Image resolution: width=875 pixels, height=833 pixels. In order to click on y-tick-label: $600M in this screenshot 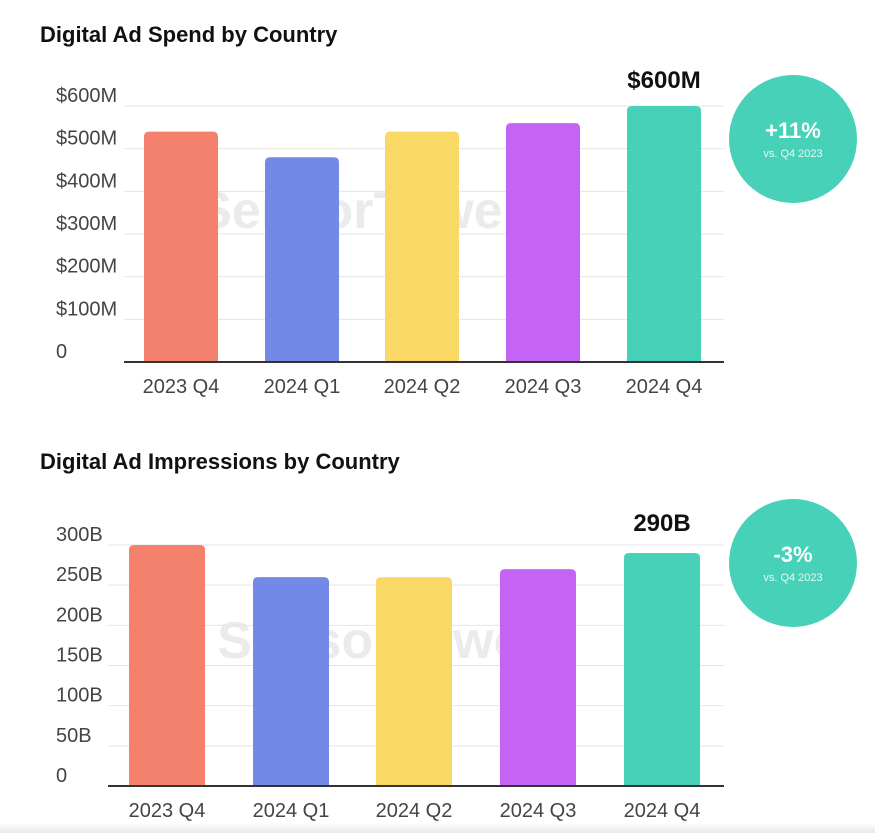, I will do `click(86, 96)`.